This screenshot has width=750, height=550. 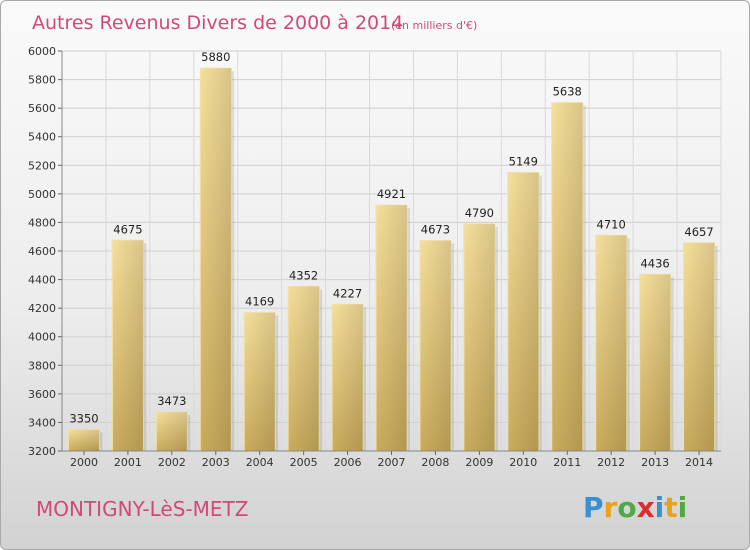 What do you see at coordinates (171, 401) in the screenshot?
I see `bar-value-label: 3473` at bounding box center [171, 401].